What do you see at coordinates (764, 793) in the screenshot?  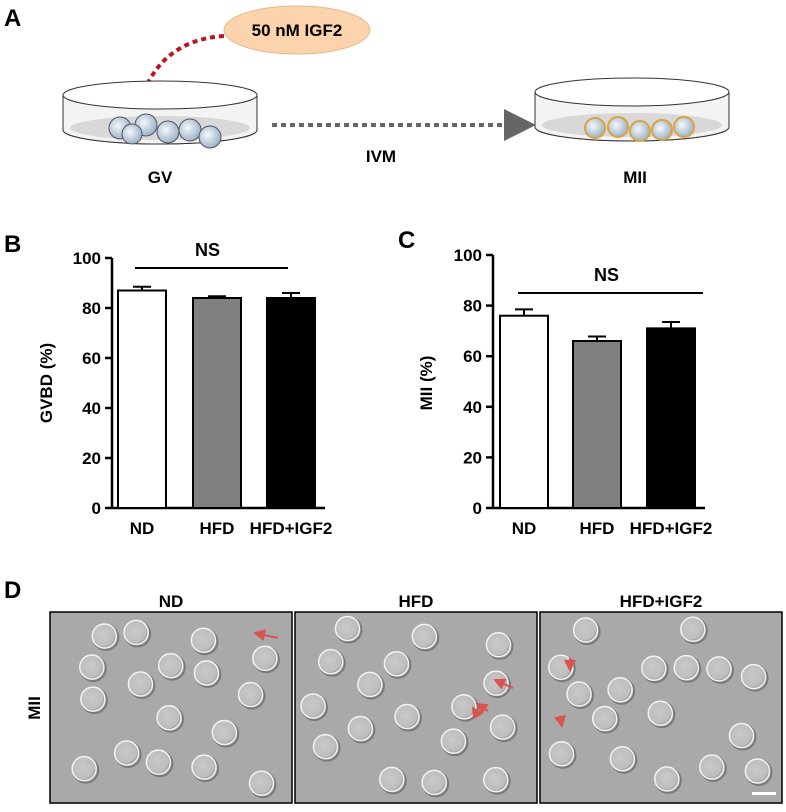 I see `scale-bar` at bounding box center [764, 793].